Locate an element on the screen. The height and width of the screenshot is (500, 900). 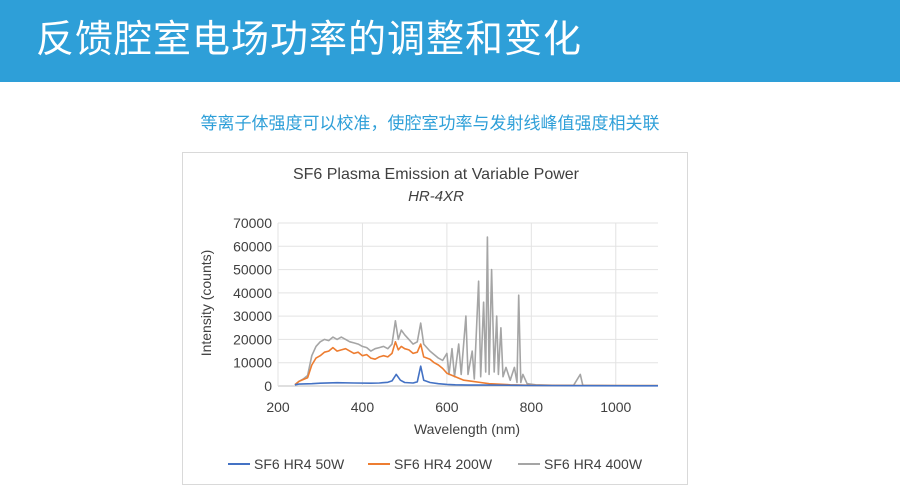
chart-subtitle: HR-4XR is located at coordinates (436, 196).